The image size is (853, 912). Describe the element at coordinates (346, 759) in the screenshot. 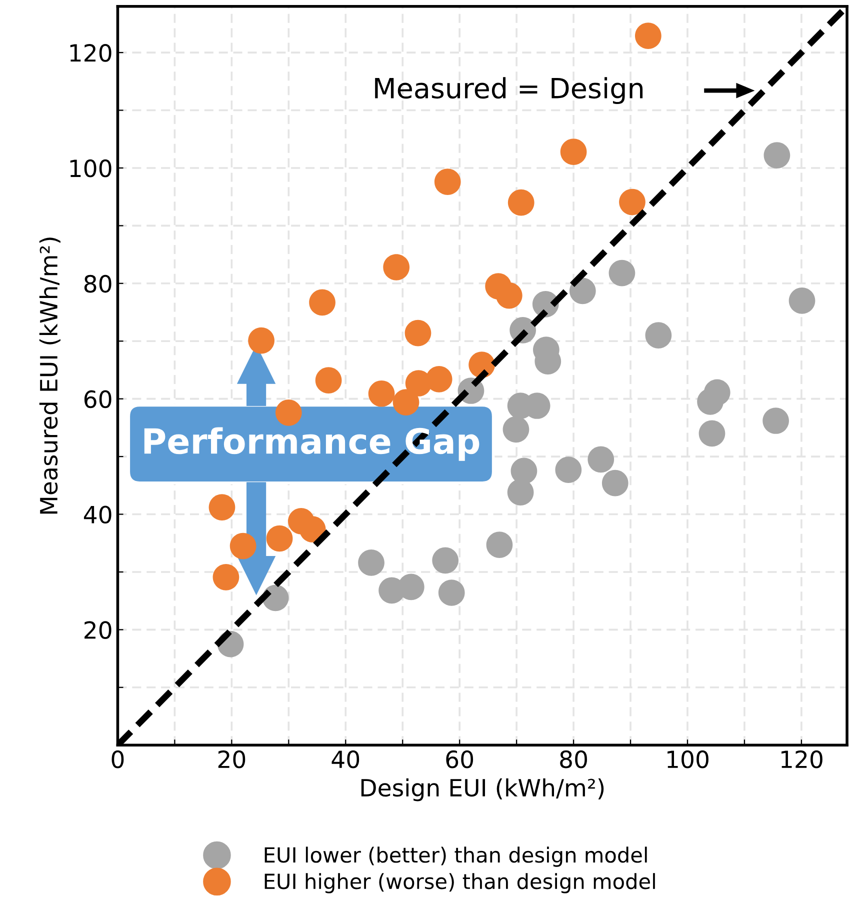

I see `x-tick-label: 40` at that location.